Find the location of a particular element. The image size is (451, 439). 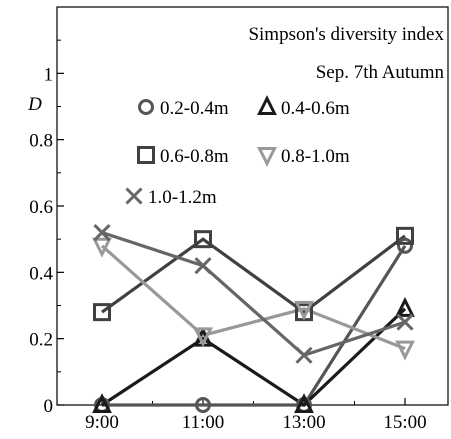

legend-marker-0.4-0.6m is located at coordinates (267, 105).